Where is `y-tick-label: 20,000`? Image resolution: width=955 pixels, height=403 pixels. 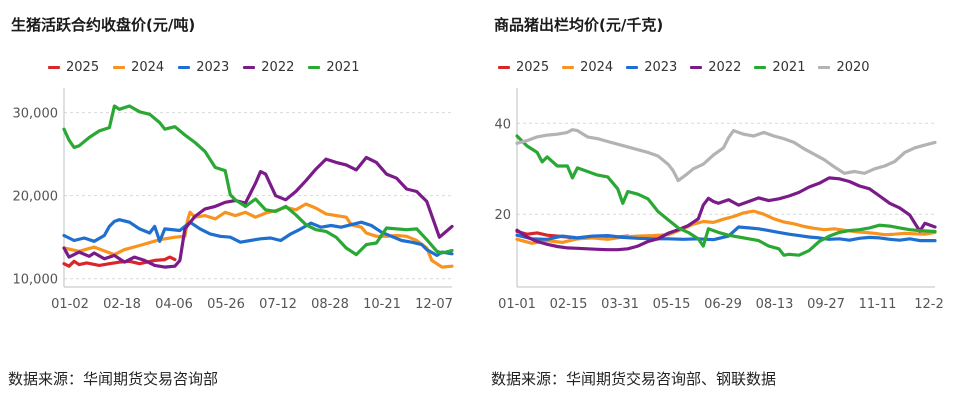
y-tick-label: 20,000 is located at coordinates (36, 197).